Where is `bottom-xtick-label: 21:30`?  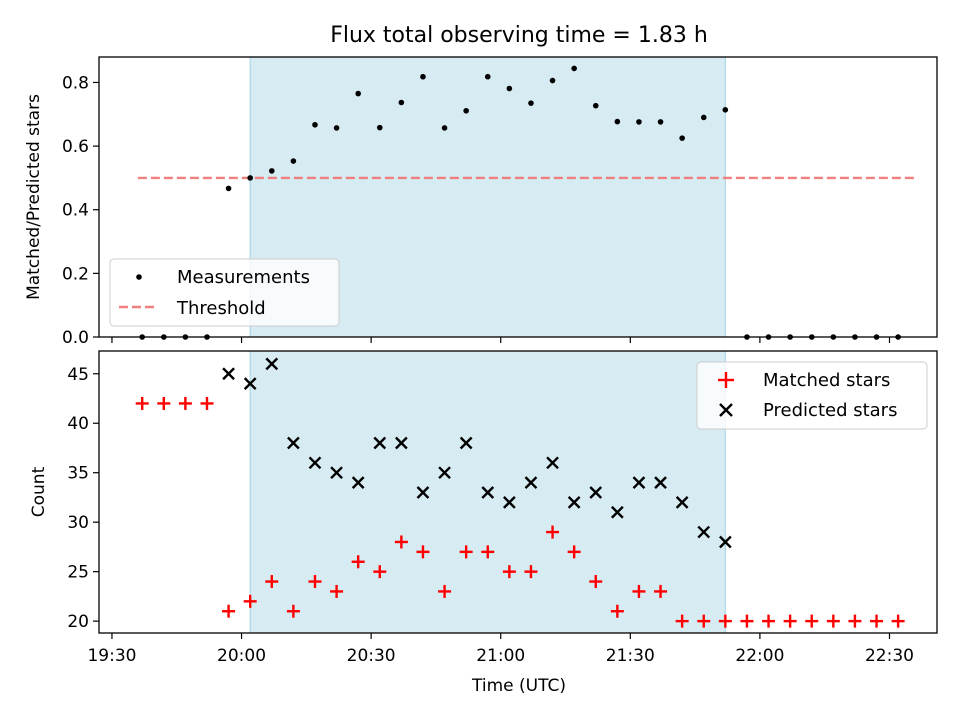
bottom-xtick-label: 21:30 is located at coordinates (630, 656).